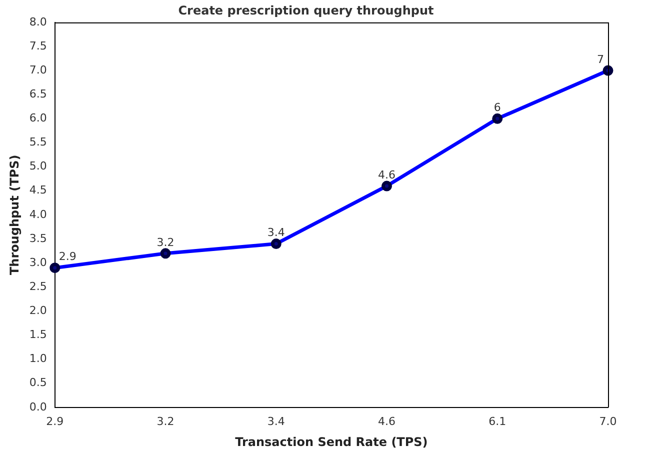 The width and height of the screenshot is (656, 456). Describe the element at coordinates (38, 238) in the screenshot. I see `y-tick-label: 3.5` at that location.